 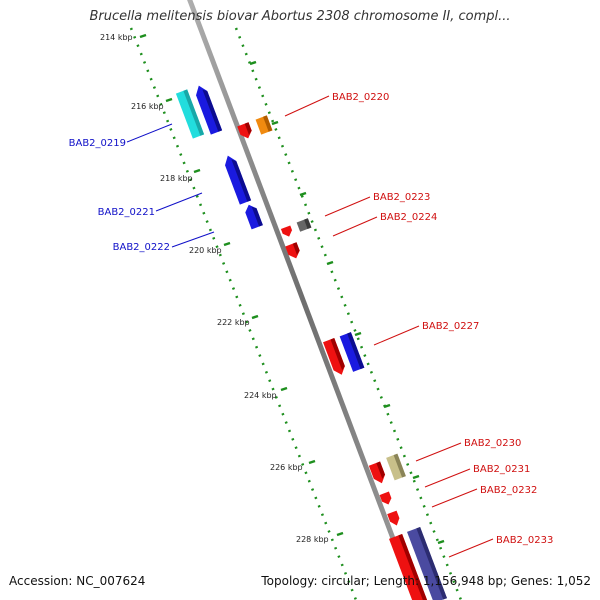 What do you see at coordinates (147, 106) in the screenshot?
I see `scale-label: 216 kbp` at bounding box center [147, 106].